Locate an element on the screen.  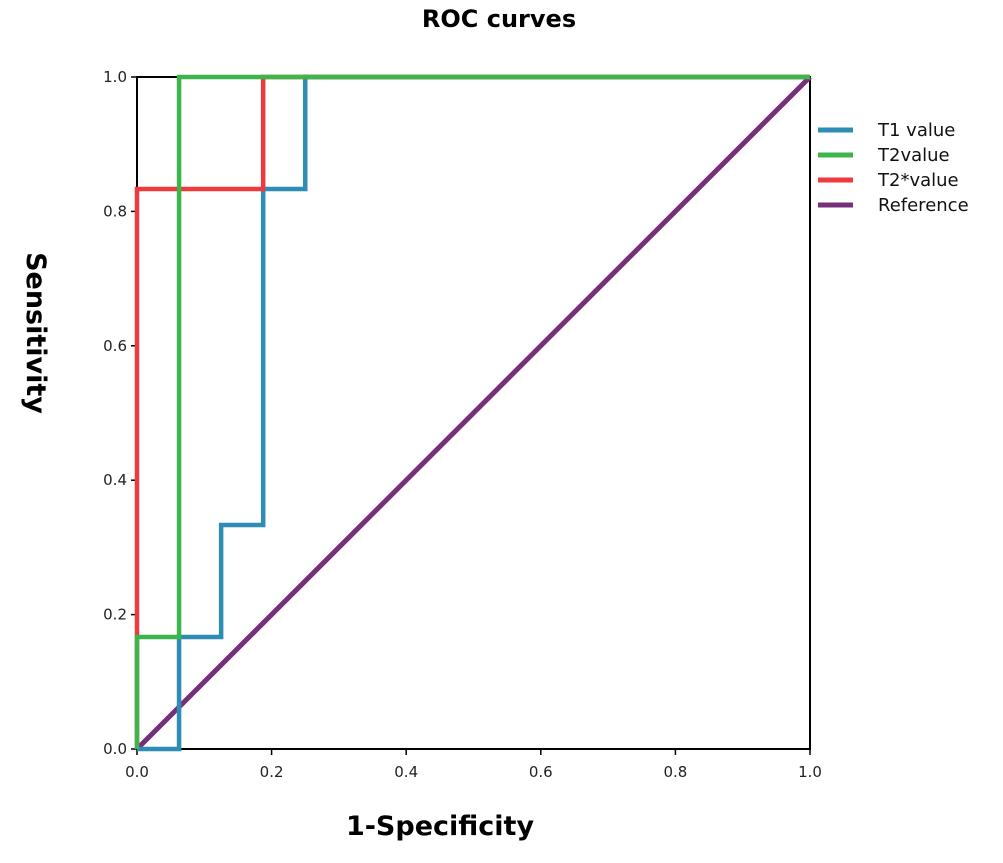
x-tick-label: 0.8 is located at coordinates (675, 772).